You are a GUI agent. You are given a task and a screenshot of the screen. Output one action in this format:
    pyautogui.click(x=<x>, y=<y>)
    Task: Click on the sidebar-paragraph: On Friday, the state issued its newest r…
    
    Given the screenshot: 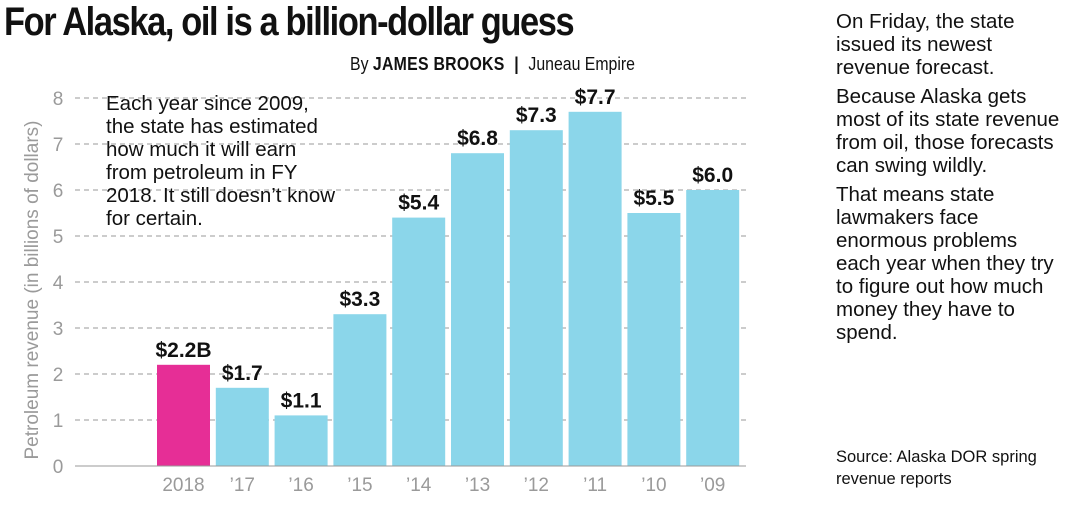 What is the action you would take?
    pyautogui.click(x=925, y=44)
    